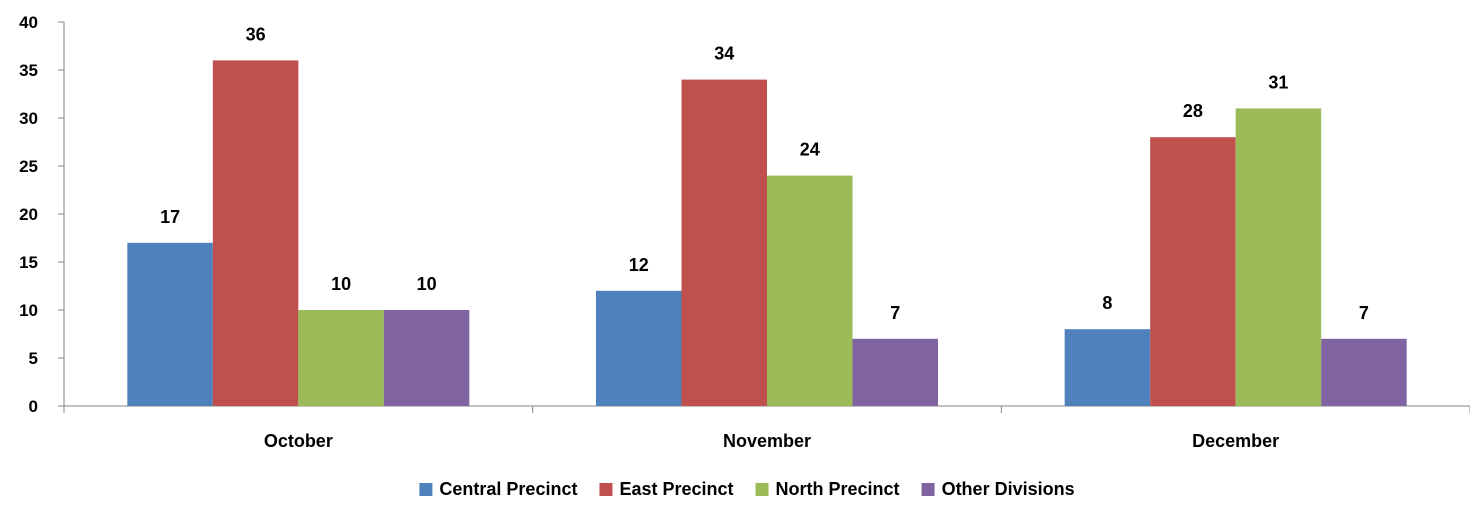 This screenshot has width=1470, height=512. Describe the element at coordinates (33, 406) in the screenshot. I see `y-tick-label: 0` at that location.